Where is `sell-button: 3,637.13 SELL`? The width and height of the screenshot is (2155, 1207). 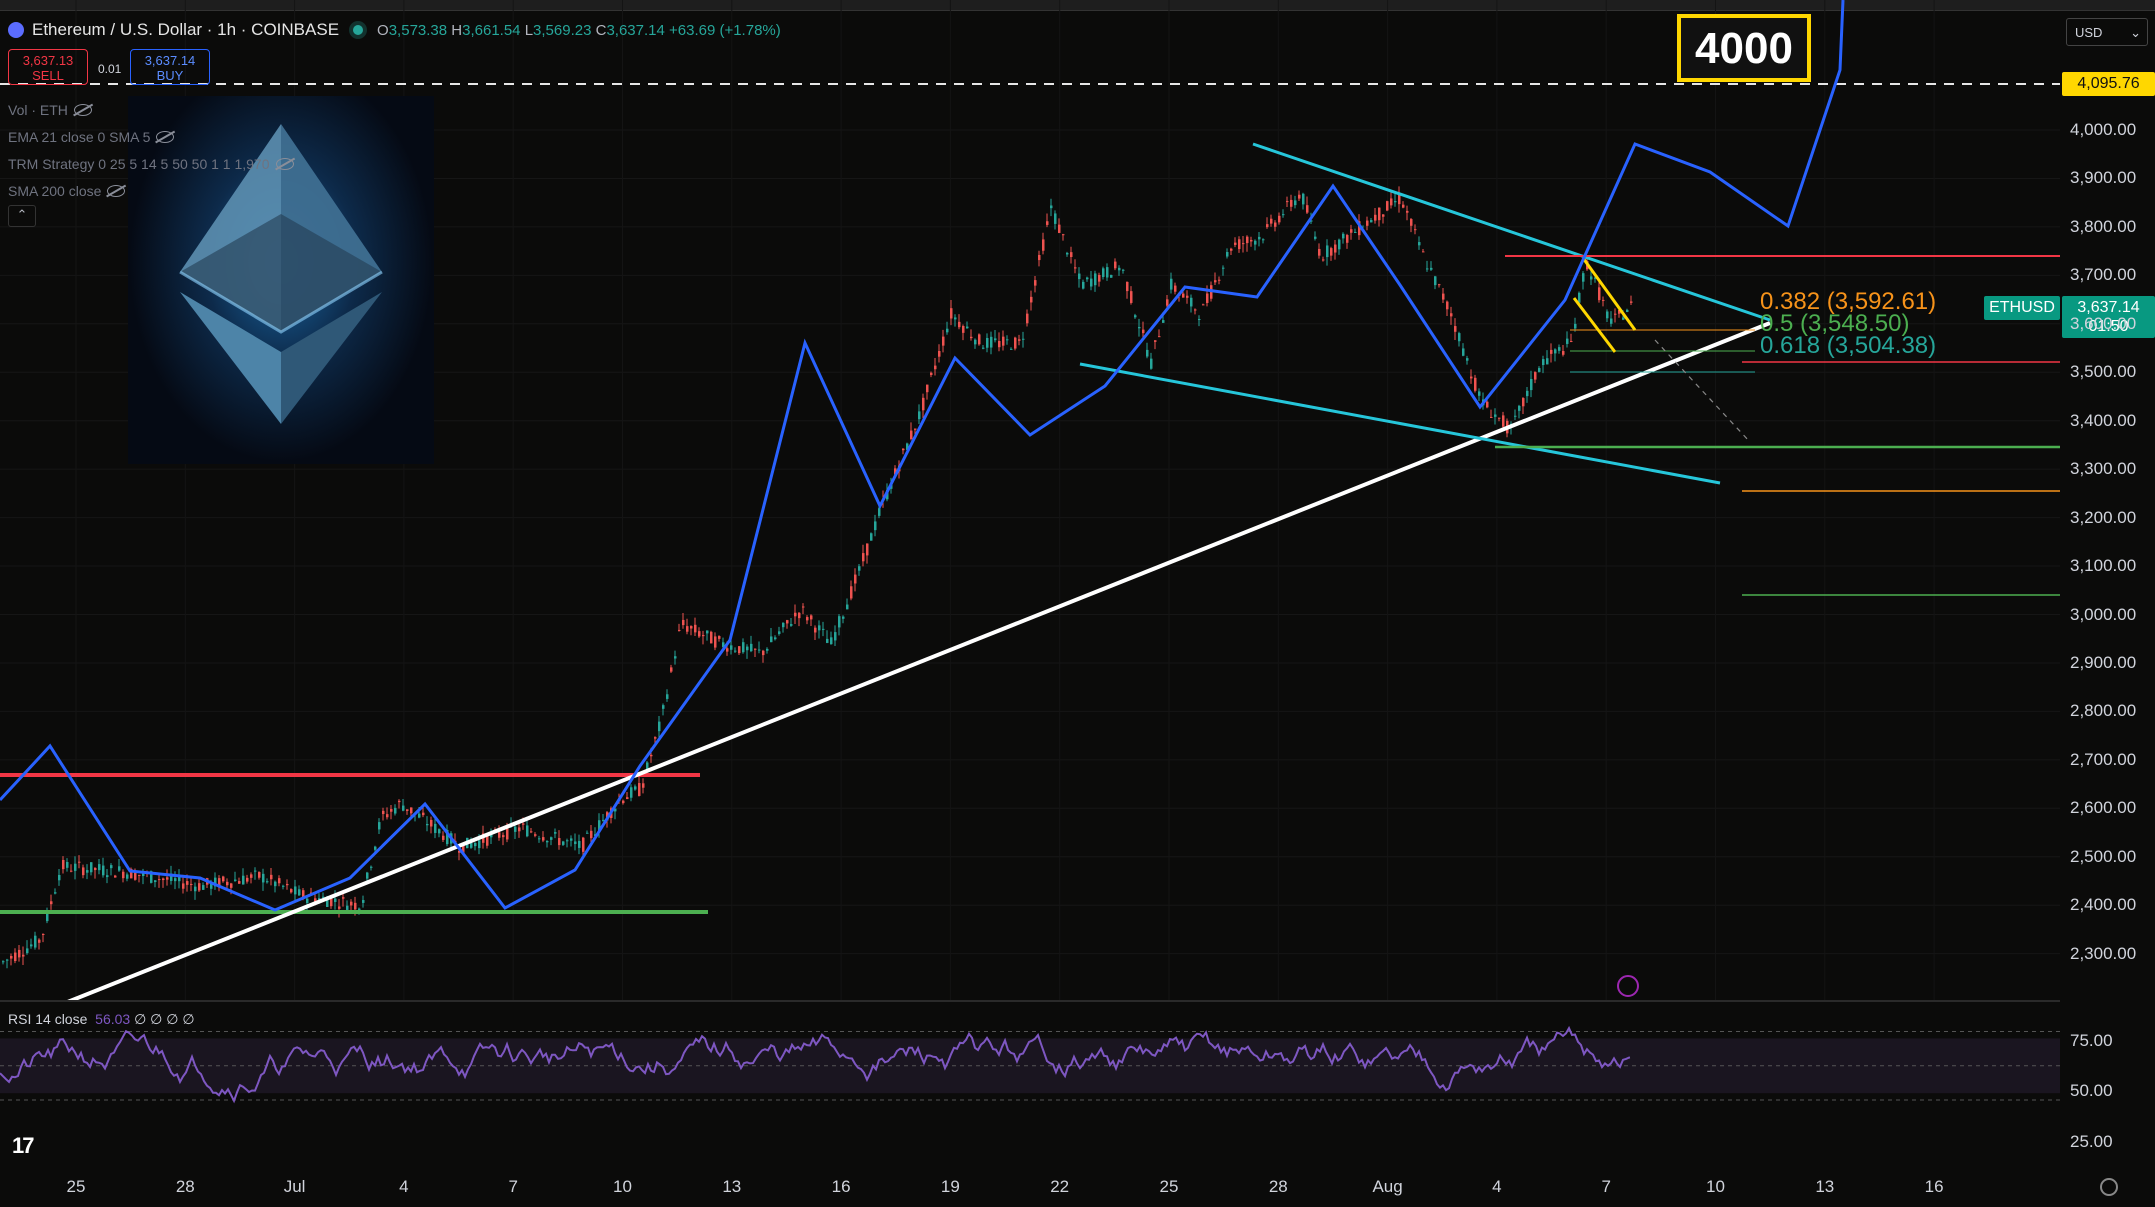 sell-button: 3,637.13 SELL is located at coordinates (48, 67).